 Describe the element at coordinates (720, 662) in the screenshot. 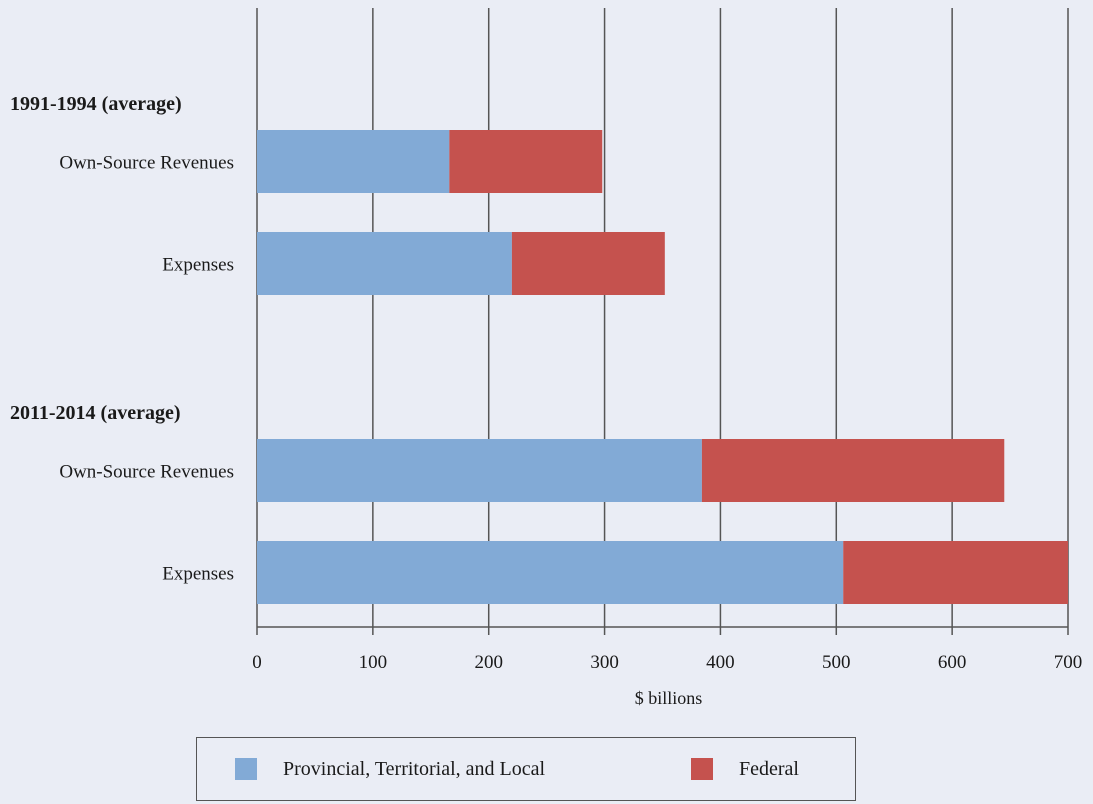

I see `x-tick-label-400: 400` at that location.